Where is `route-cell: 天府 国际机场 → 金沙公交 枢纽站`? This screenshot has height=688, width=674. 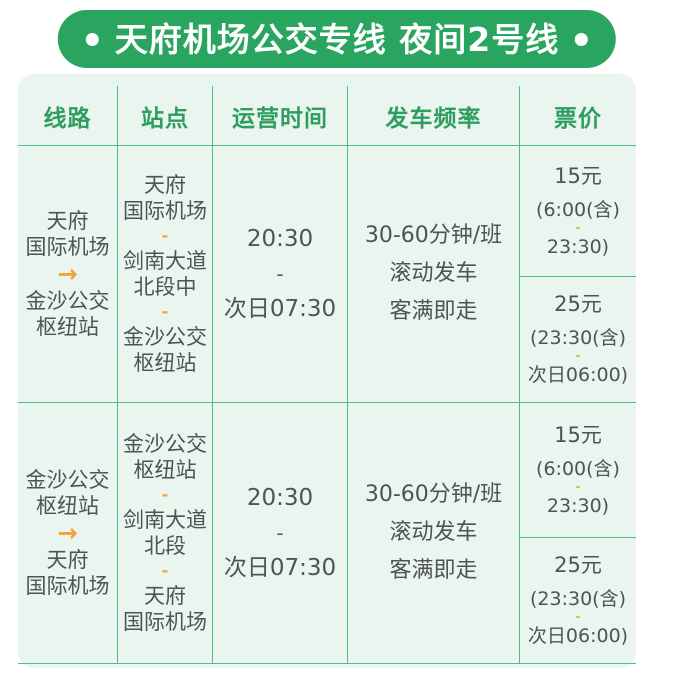
route-cell: 天府 国际机场 → 金沙公交 枢纽站 is located at coordinates (68, 274).